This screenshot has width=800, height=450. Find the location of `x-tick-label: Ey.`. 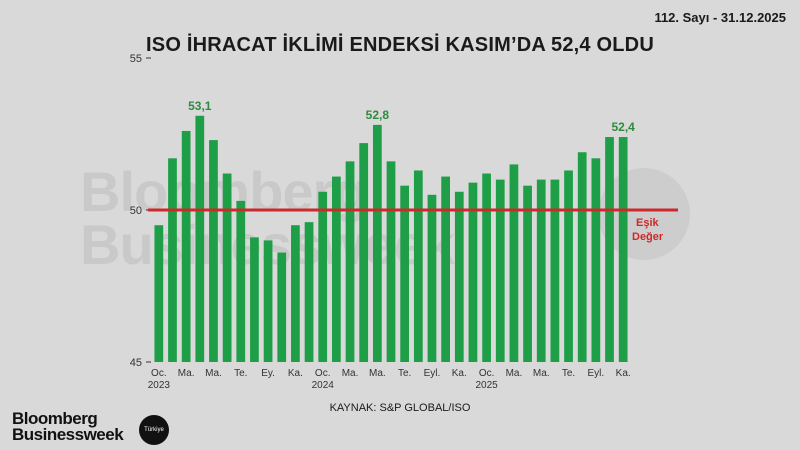

x-tick-label: Ey. is located at coordinates (268, 373).